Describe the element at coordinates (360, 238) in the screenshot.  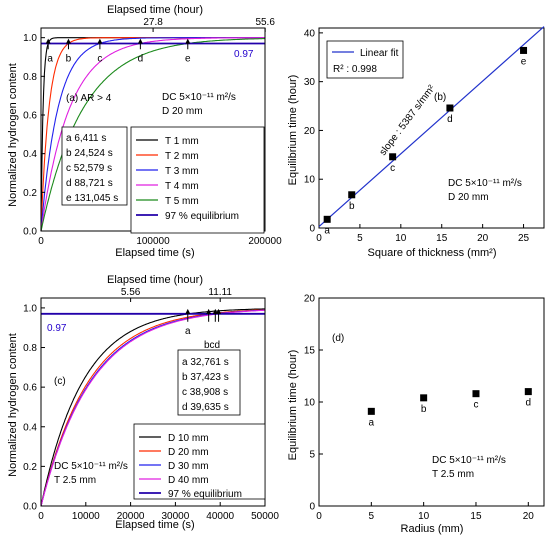
I see `panel-b-x-tick-label: 5` at that location.